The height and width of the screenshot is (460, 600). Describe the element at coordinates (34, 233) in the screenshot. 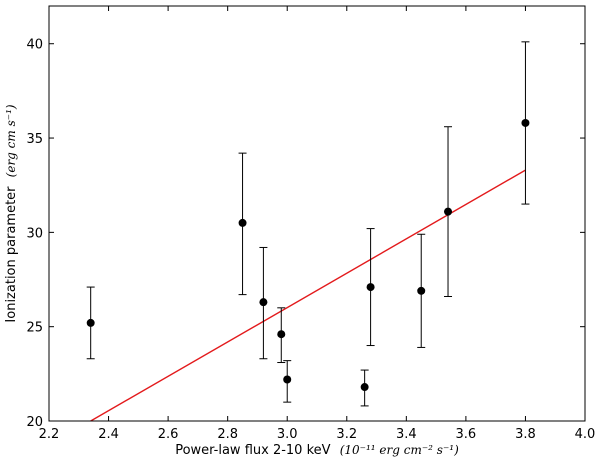

I see `y-tick-label: 30` at that location.